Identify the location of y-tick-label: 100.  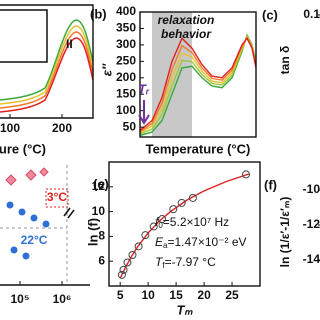
(126, 110).